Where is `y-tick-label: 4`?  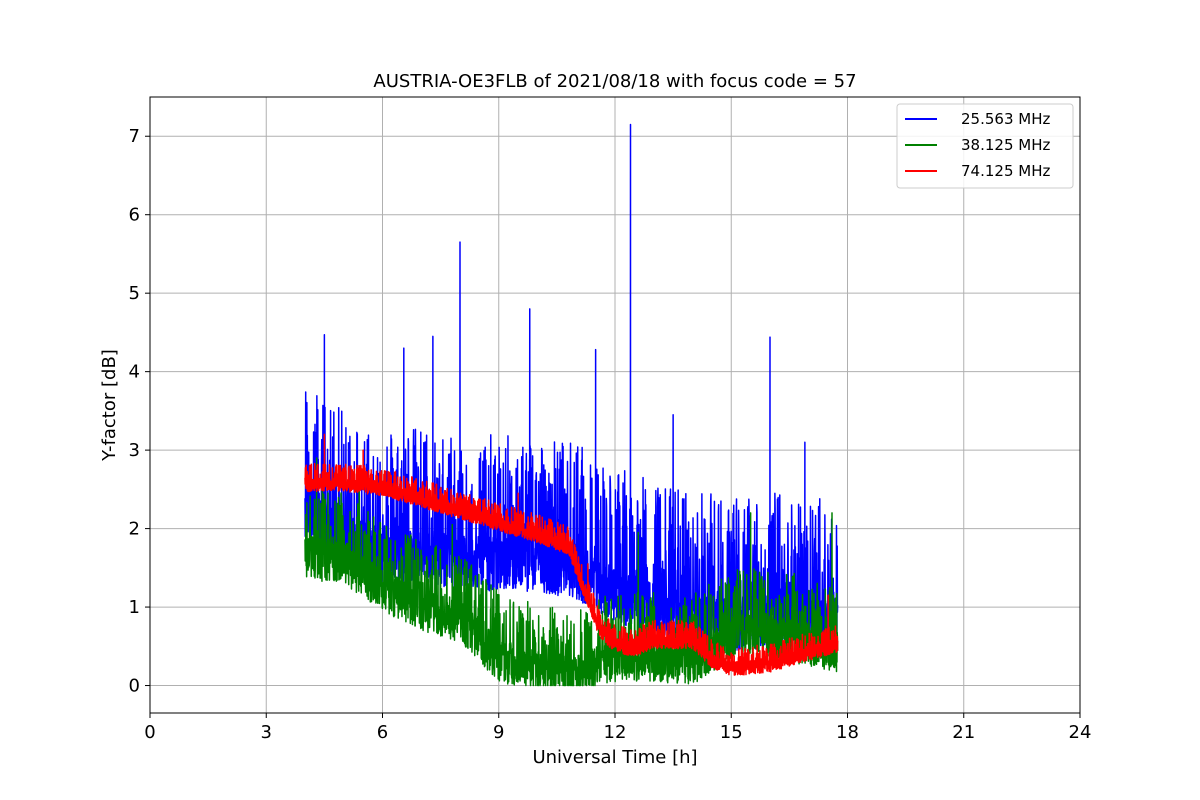 y-tick-label: 4 is located at coordinates (134, 372).